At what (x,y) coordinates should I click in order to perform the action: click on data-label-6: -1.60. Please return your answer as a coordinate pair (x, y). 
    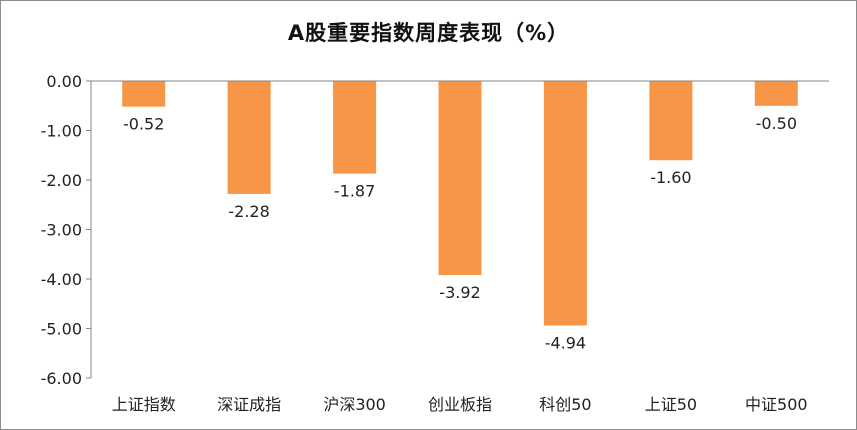
    Looking at the image, I should click on (670, 177).